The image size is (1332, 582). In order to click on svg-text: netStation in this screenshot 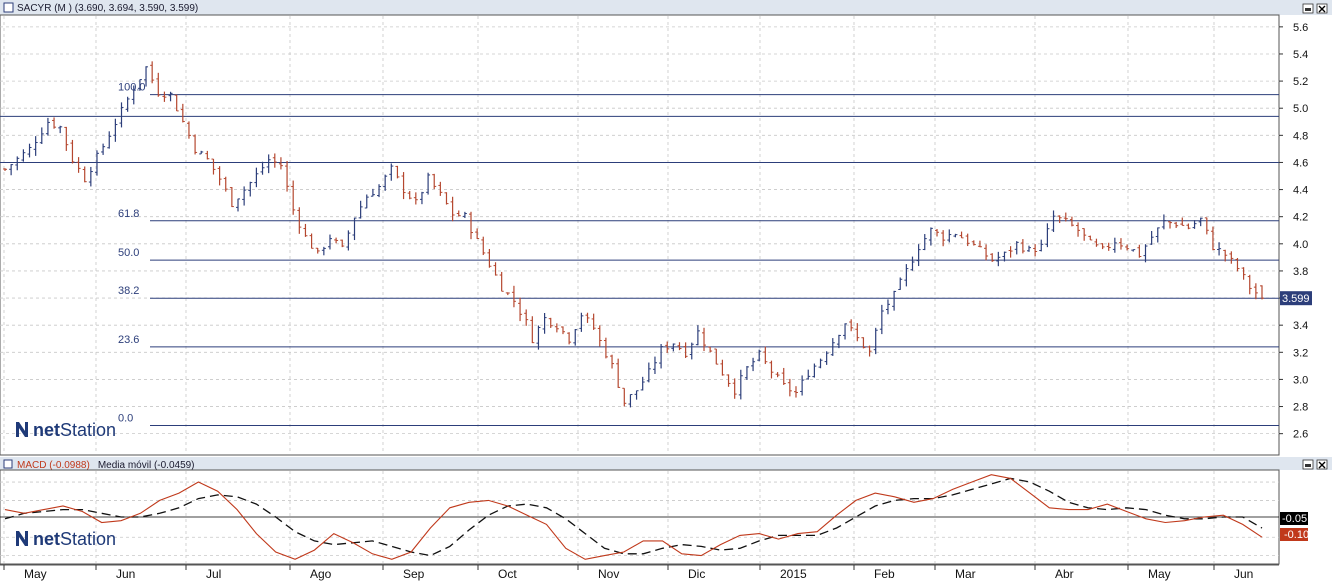, I will do `click(74, 430)`.